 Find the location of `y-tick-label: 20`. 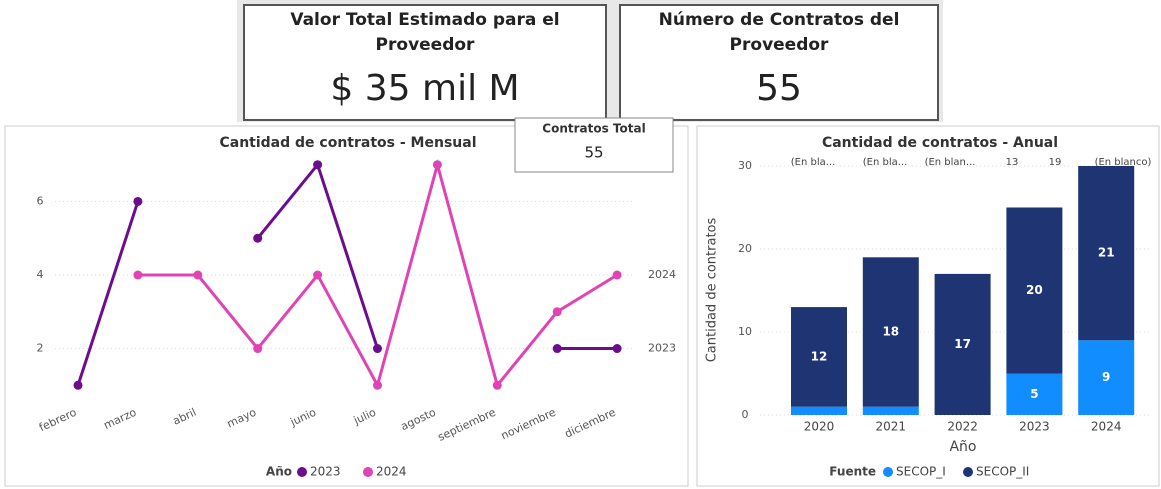

y-tick-label: 20 is located at coordinates (745, 248).